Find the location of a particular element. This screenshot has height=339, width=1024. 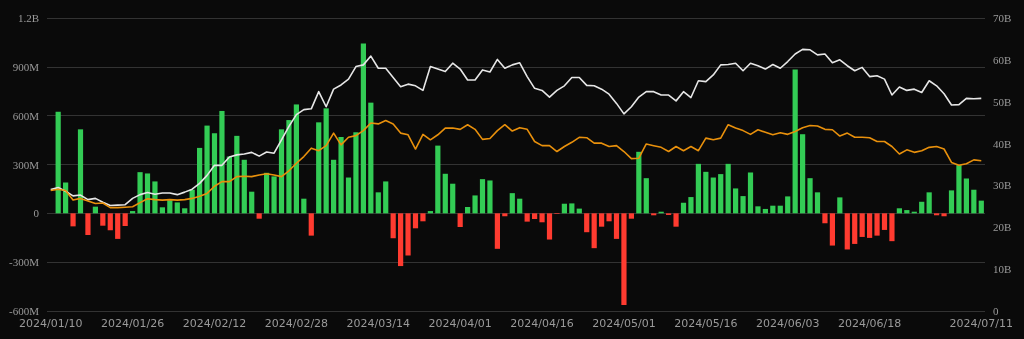

x-tick-label: 2024/03/14 is located at coordinates (378, 323).